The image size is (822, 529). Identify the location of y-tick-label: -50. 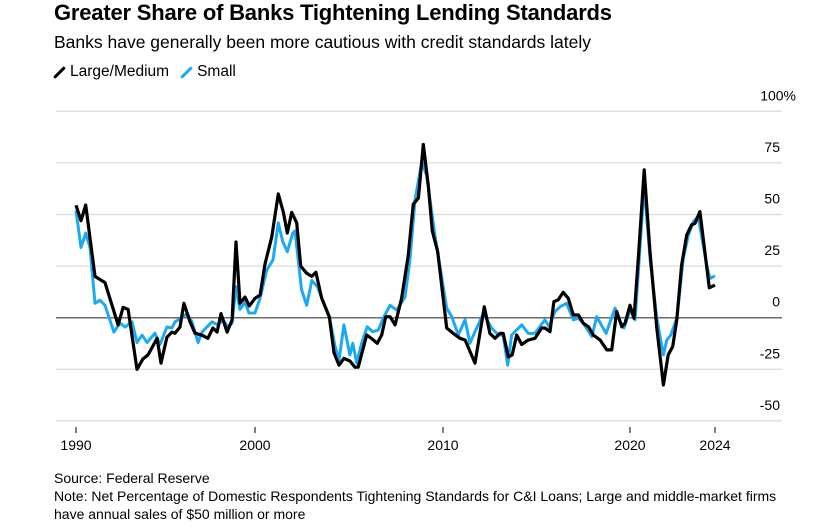
(770, 405).